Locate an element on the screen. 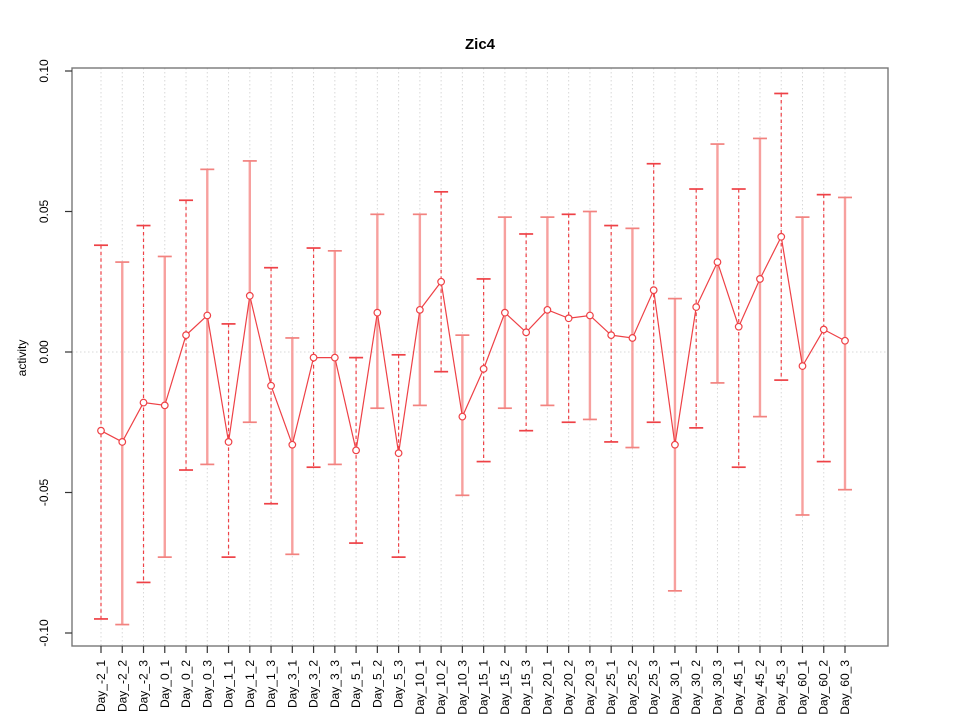 The width and height of the screenshot is (960, 720). x-tick-label: Day_5_3 is located at coordinates (399, 684).